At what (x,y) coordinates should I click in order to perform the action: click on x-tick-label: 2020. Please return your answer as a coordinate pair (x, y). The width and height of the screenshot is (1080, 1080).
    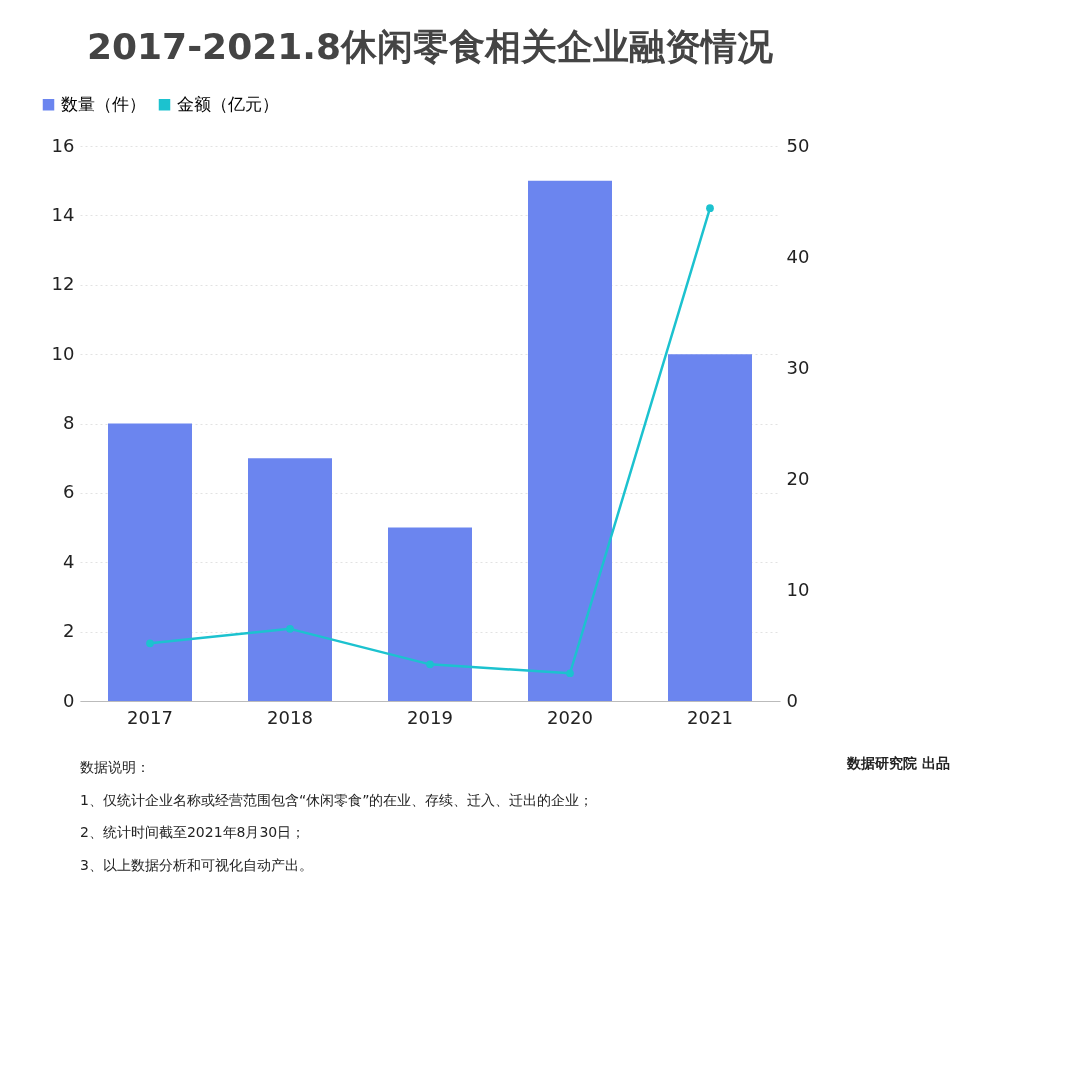
    Looking at the image, I should click on (570, 717).